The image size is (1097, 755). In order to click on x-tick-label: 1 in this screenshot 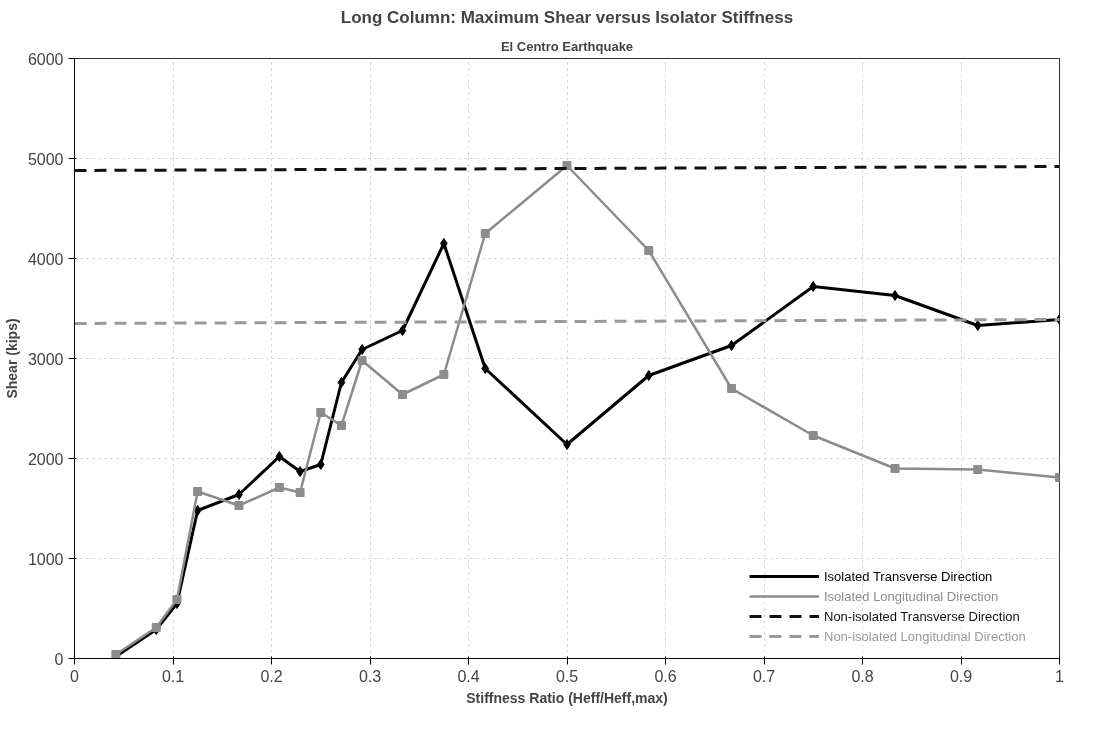, I will do `click(1060, 676)`.